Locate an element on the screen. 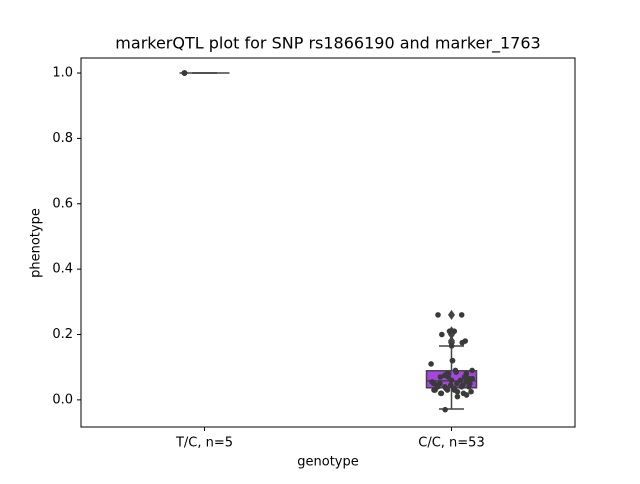 The height and width of the screenshot is (484, 640). x-tick-label: T/C, n=5 is located at coordinates (204, 443).